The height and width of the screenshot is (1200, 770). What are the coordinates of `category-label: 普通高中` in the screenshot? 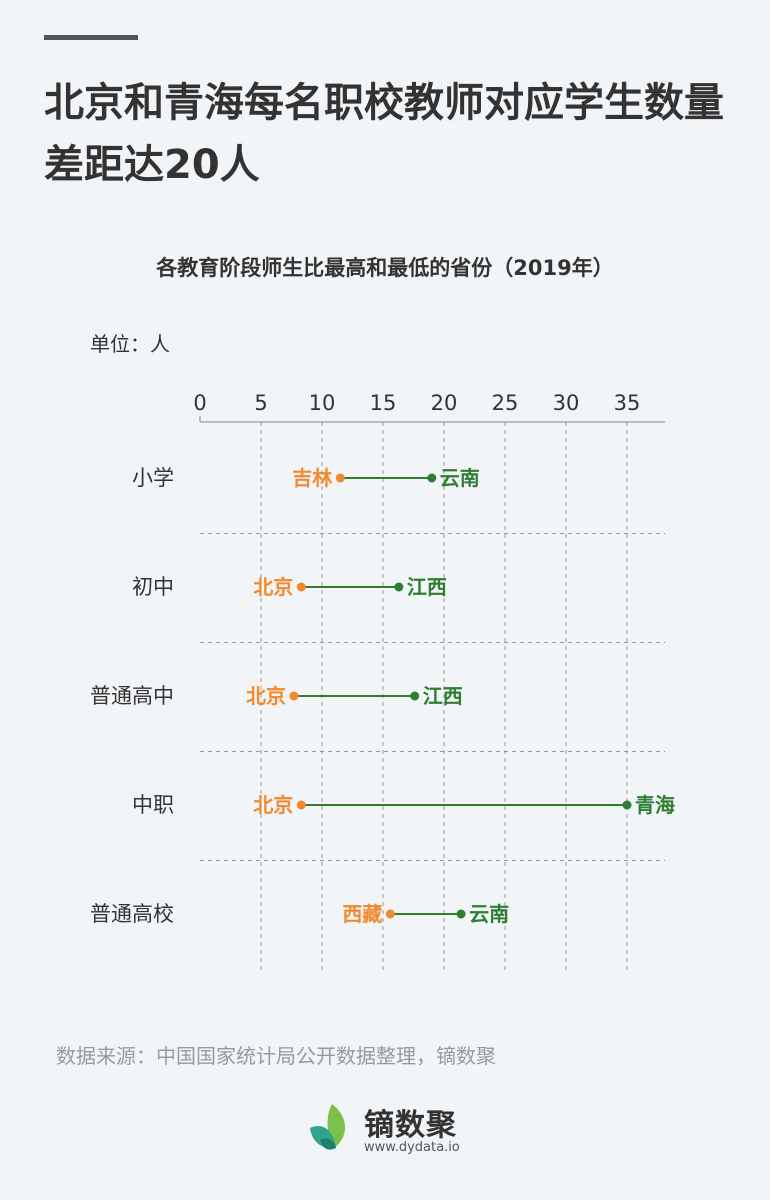 It's located at (132, 696).